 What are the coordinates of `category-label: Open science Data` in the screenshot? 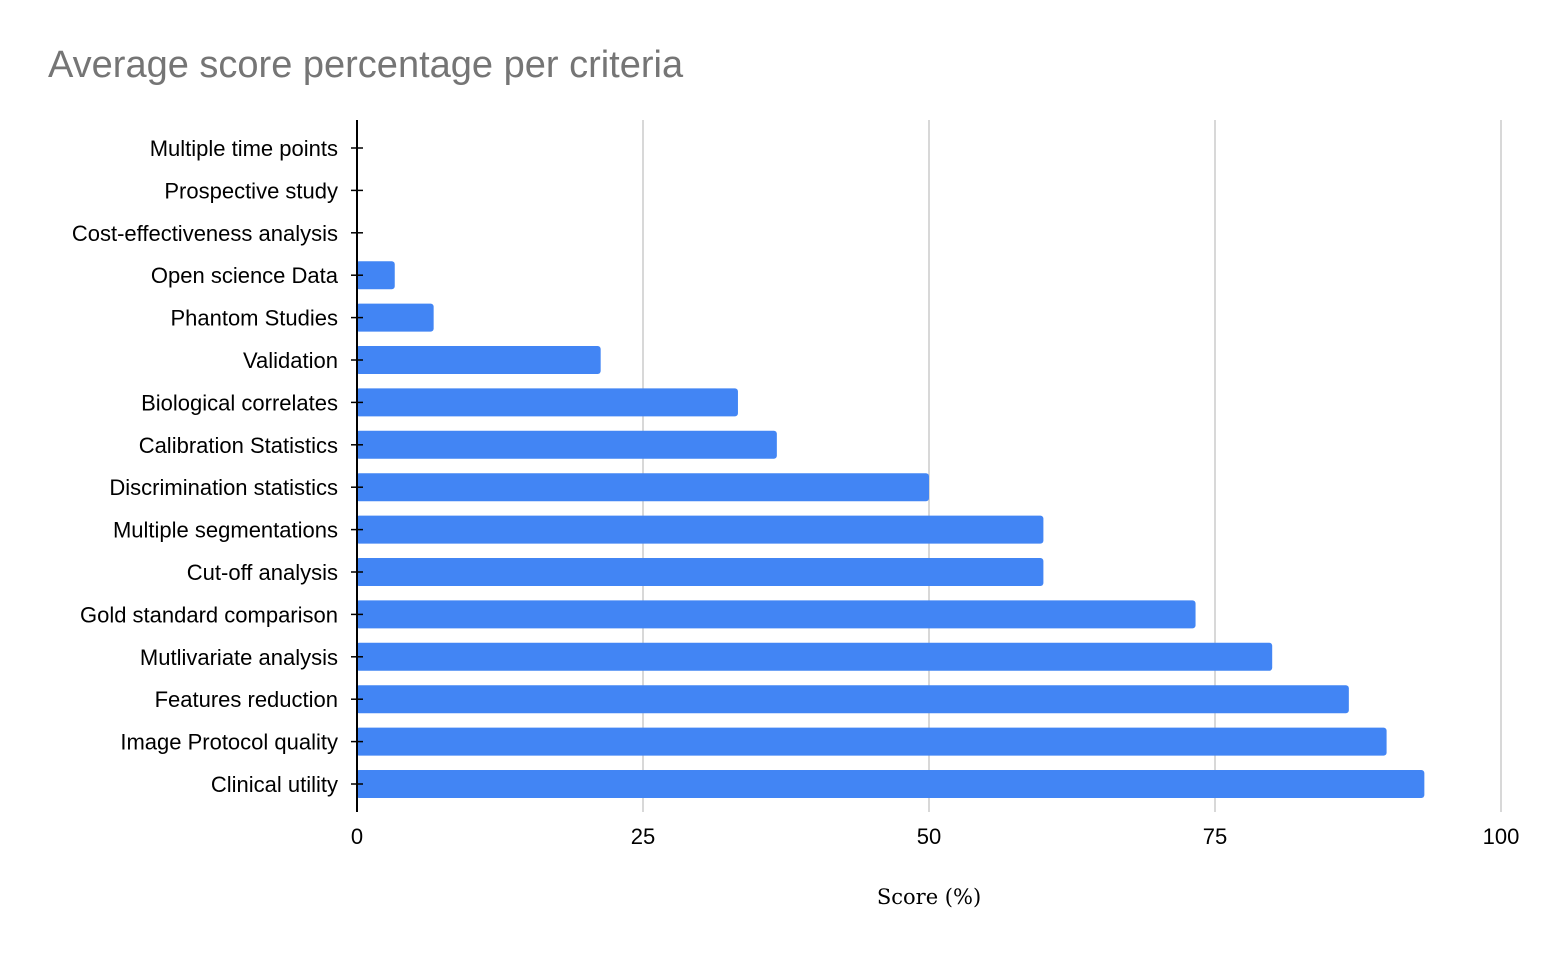 It's located at (245, 275).